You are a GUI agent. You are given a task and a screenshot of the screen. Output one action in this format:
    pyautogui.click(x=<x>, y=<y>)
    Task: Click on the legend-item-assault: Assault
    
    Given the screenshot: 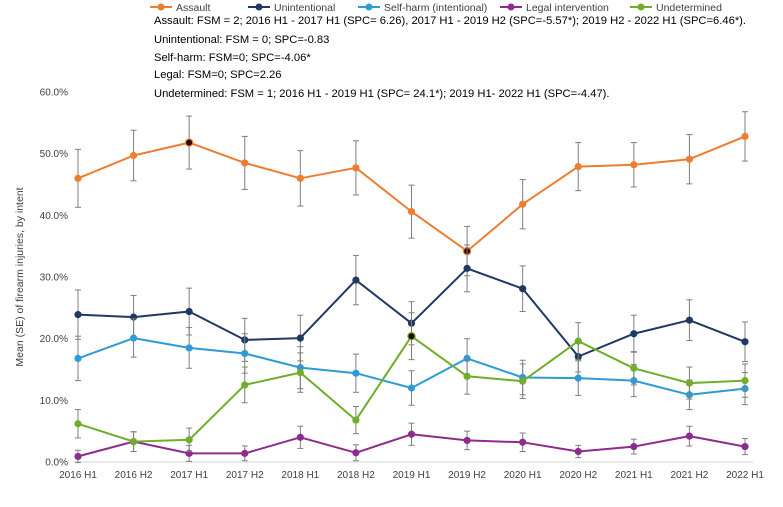 What is the action you would take?
    pyautogui.click(x=180, y=8)
    